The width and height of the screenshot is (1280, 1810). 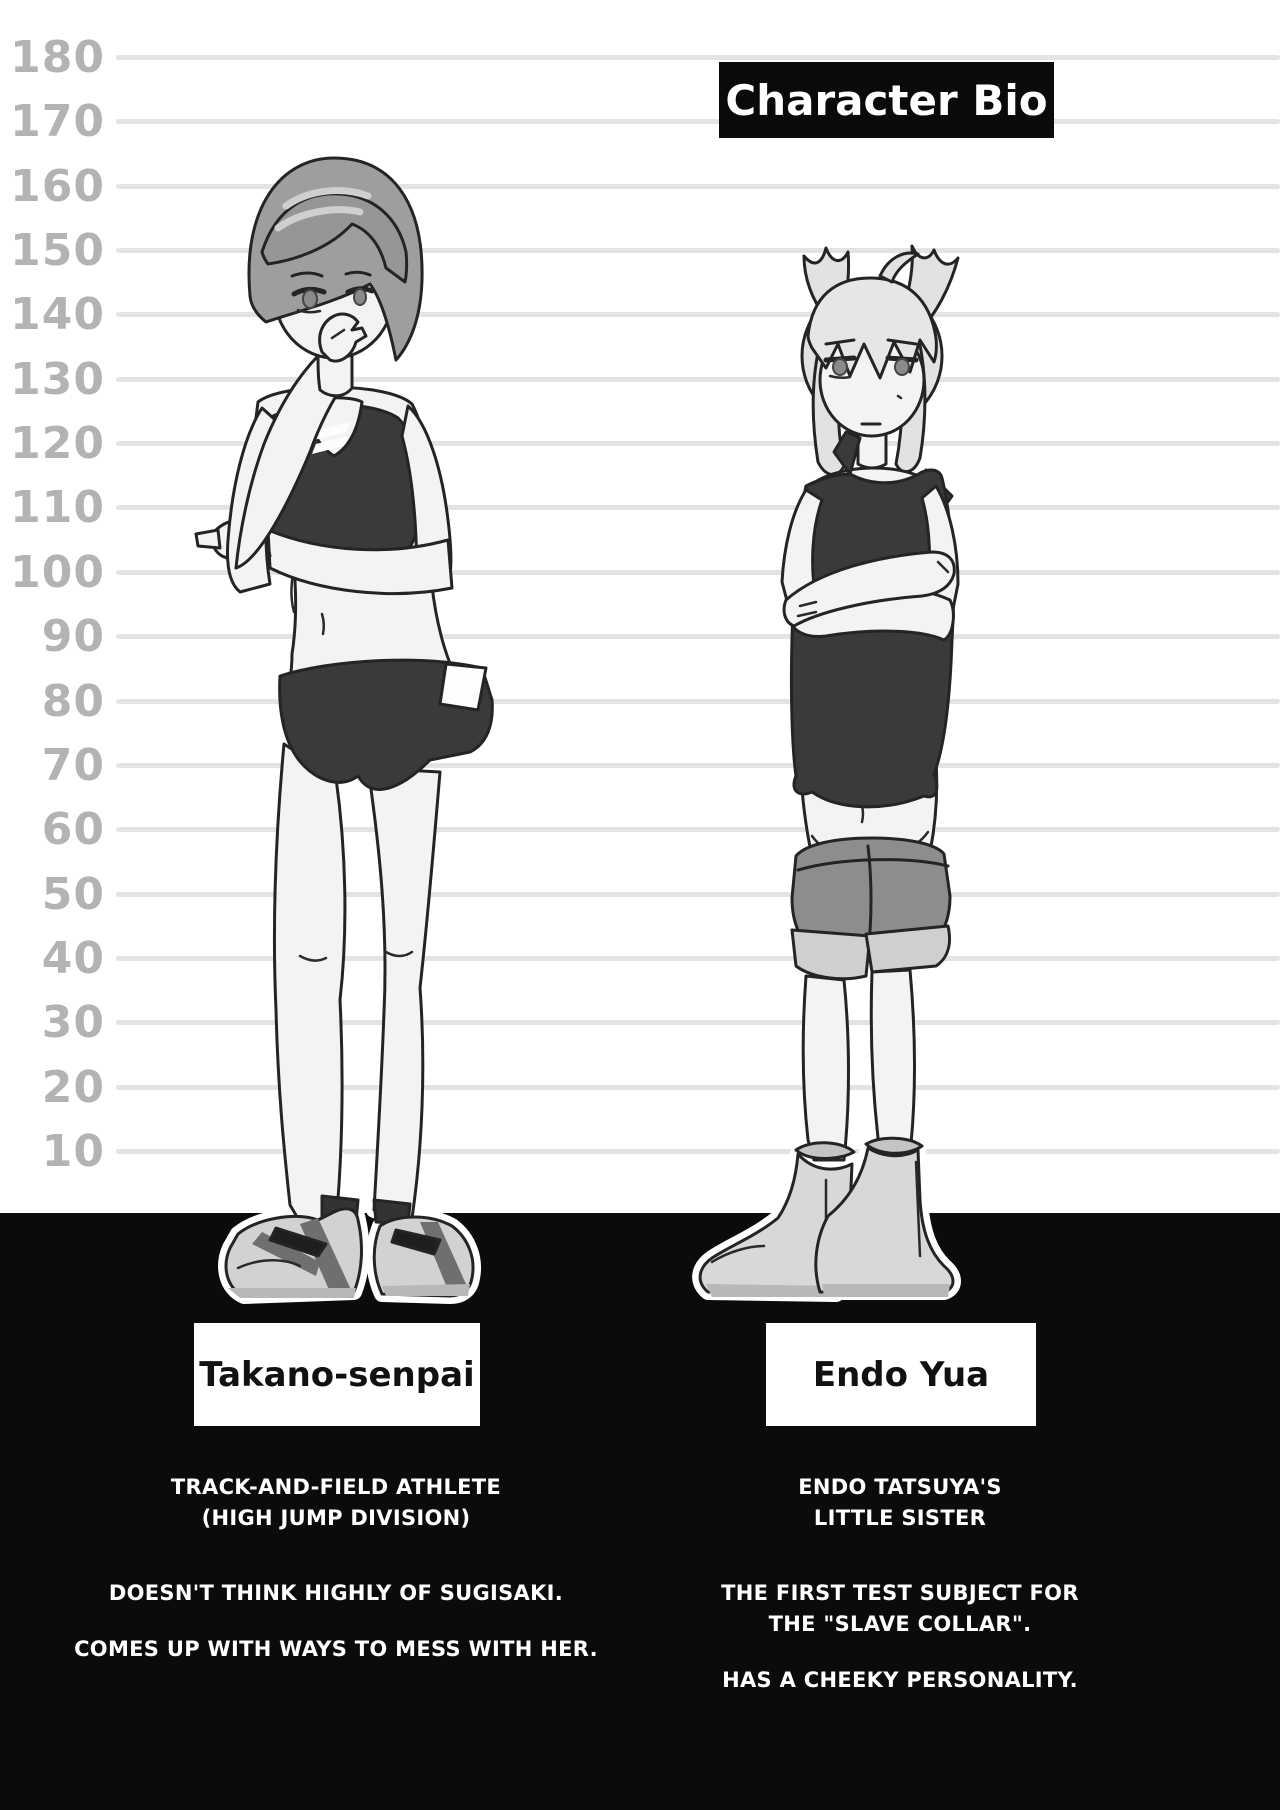 What do you see at coordinates (57, 122) in the screenshot?
I see `height-label: 170` at bounding box center [57, 122].